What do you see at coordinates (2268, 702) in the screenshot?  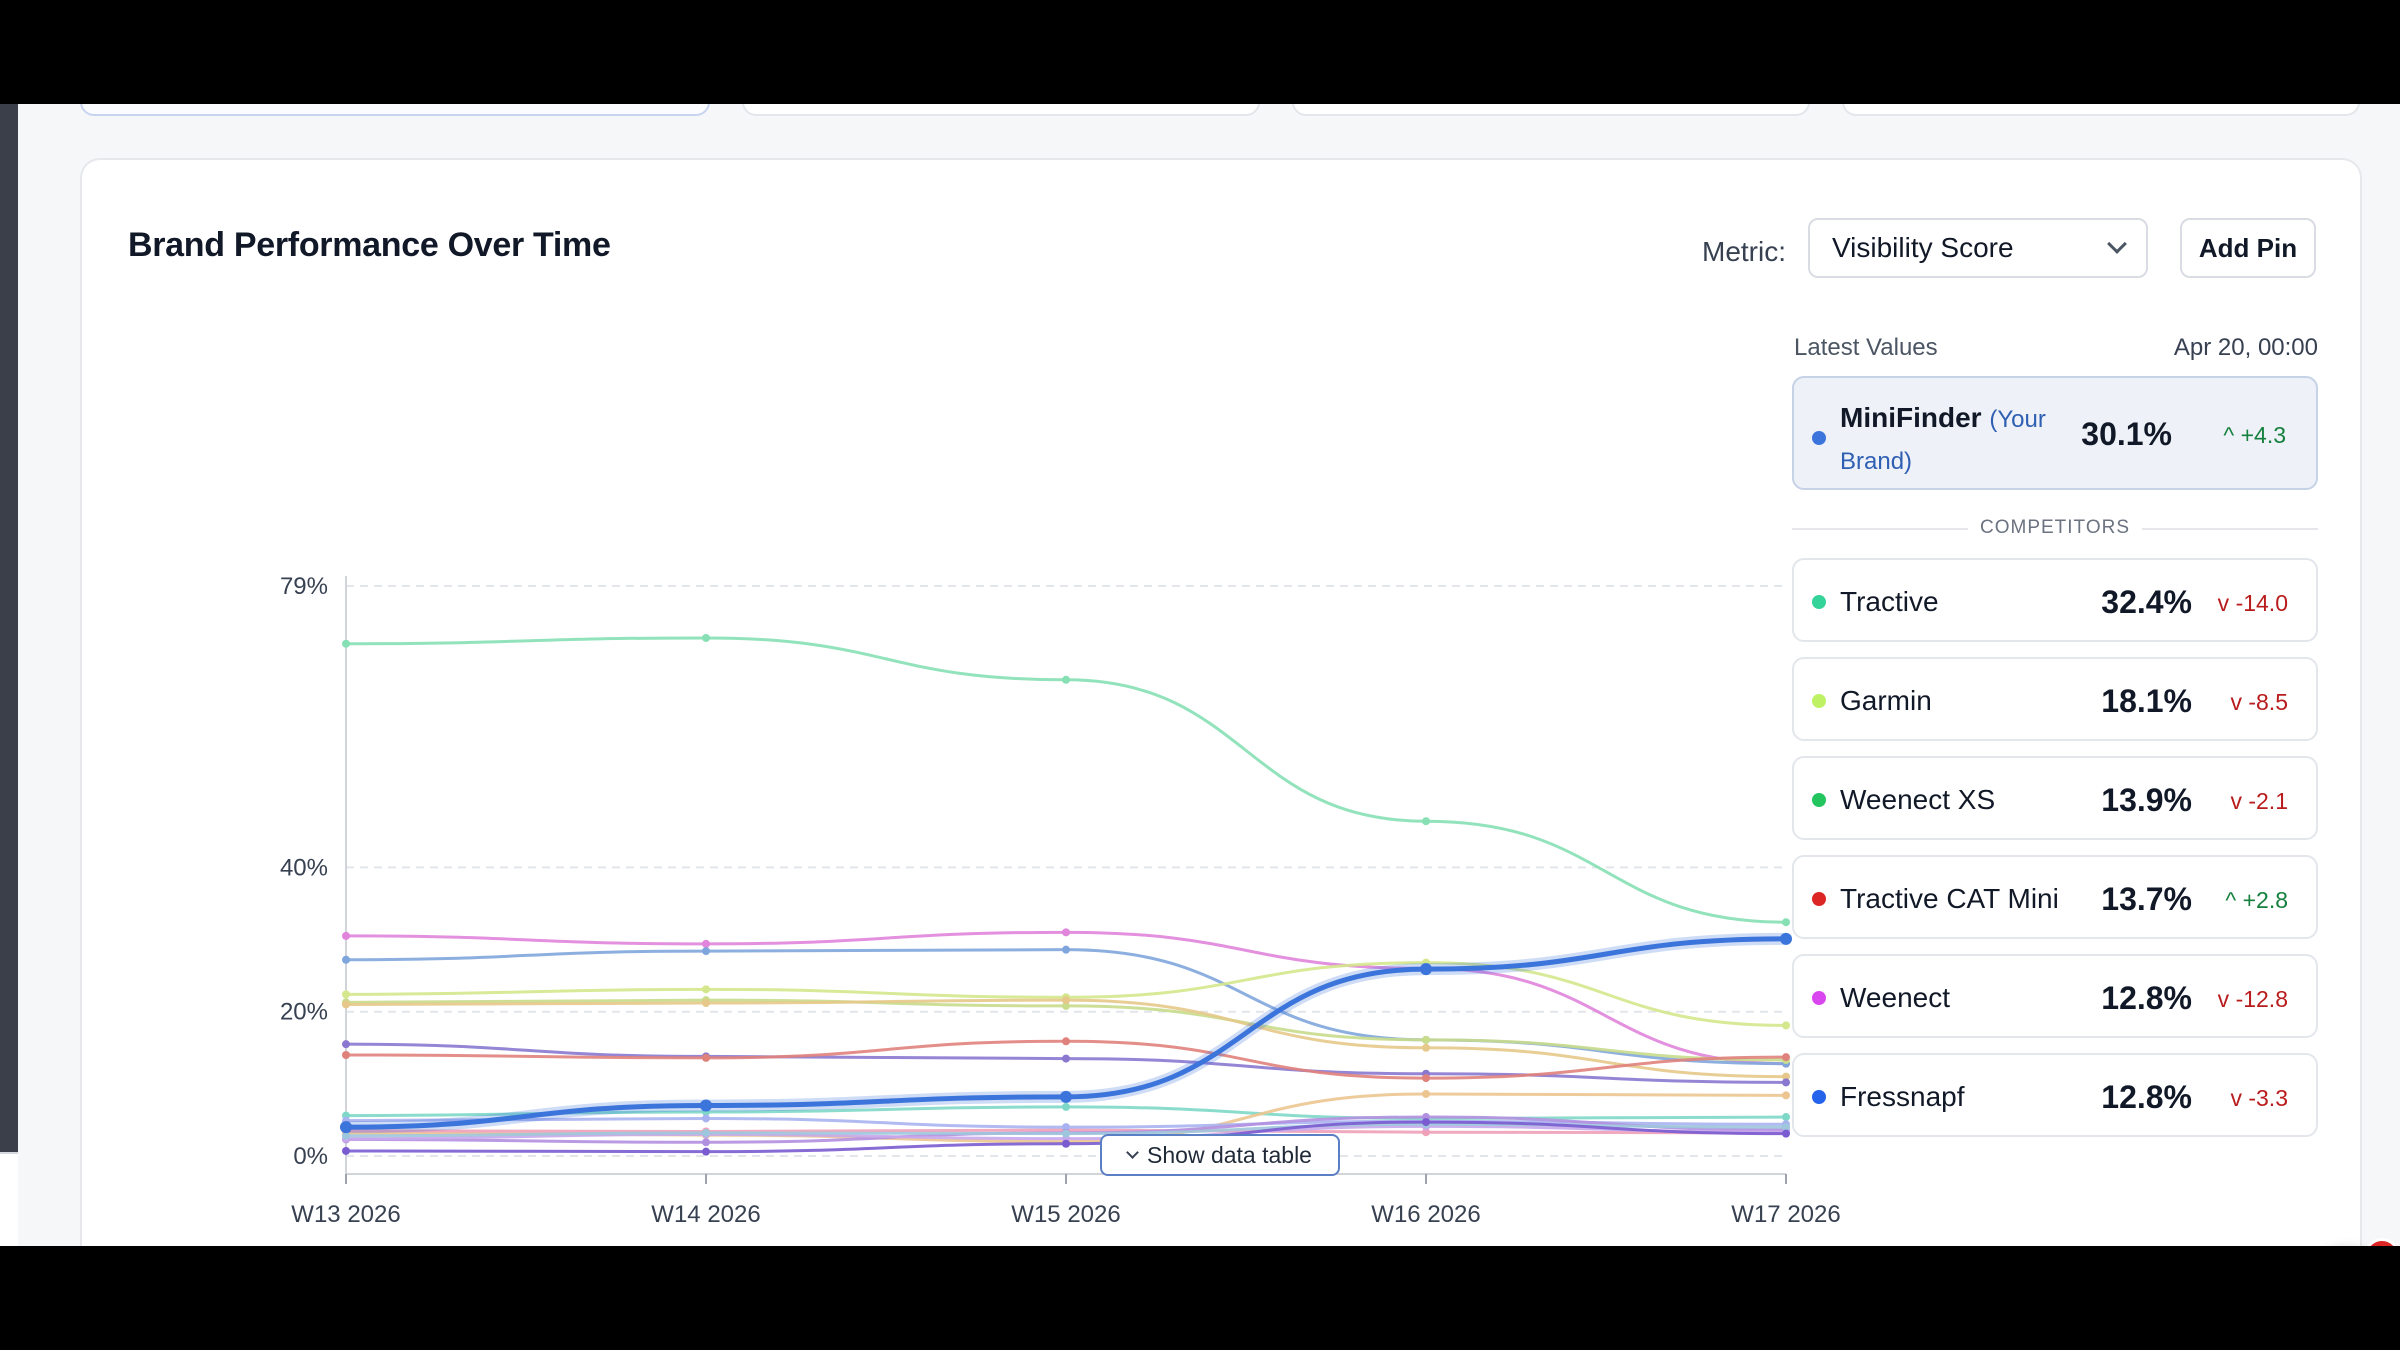 I see `competitor-delta-value: -8.5` at bounding box center [2268, 702].